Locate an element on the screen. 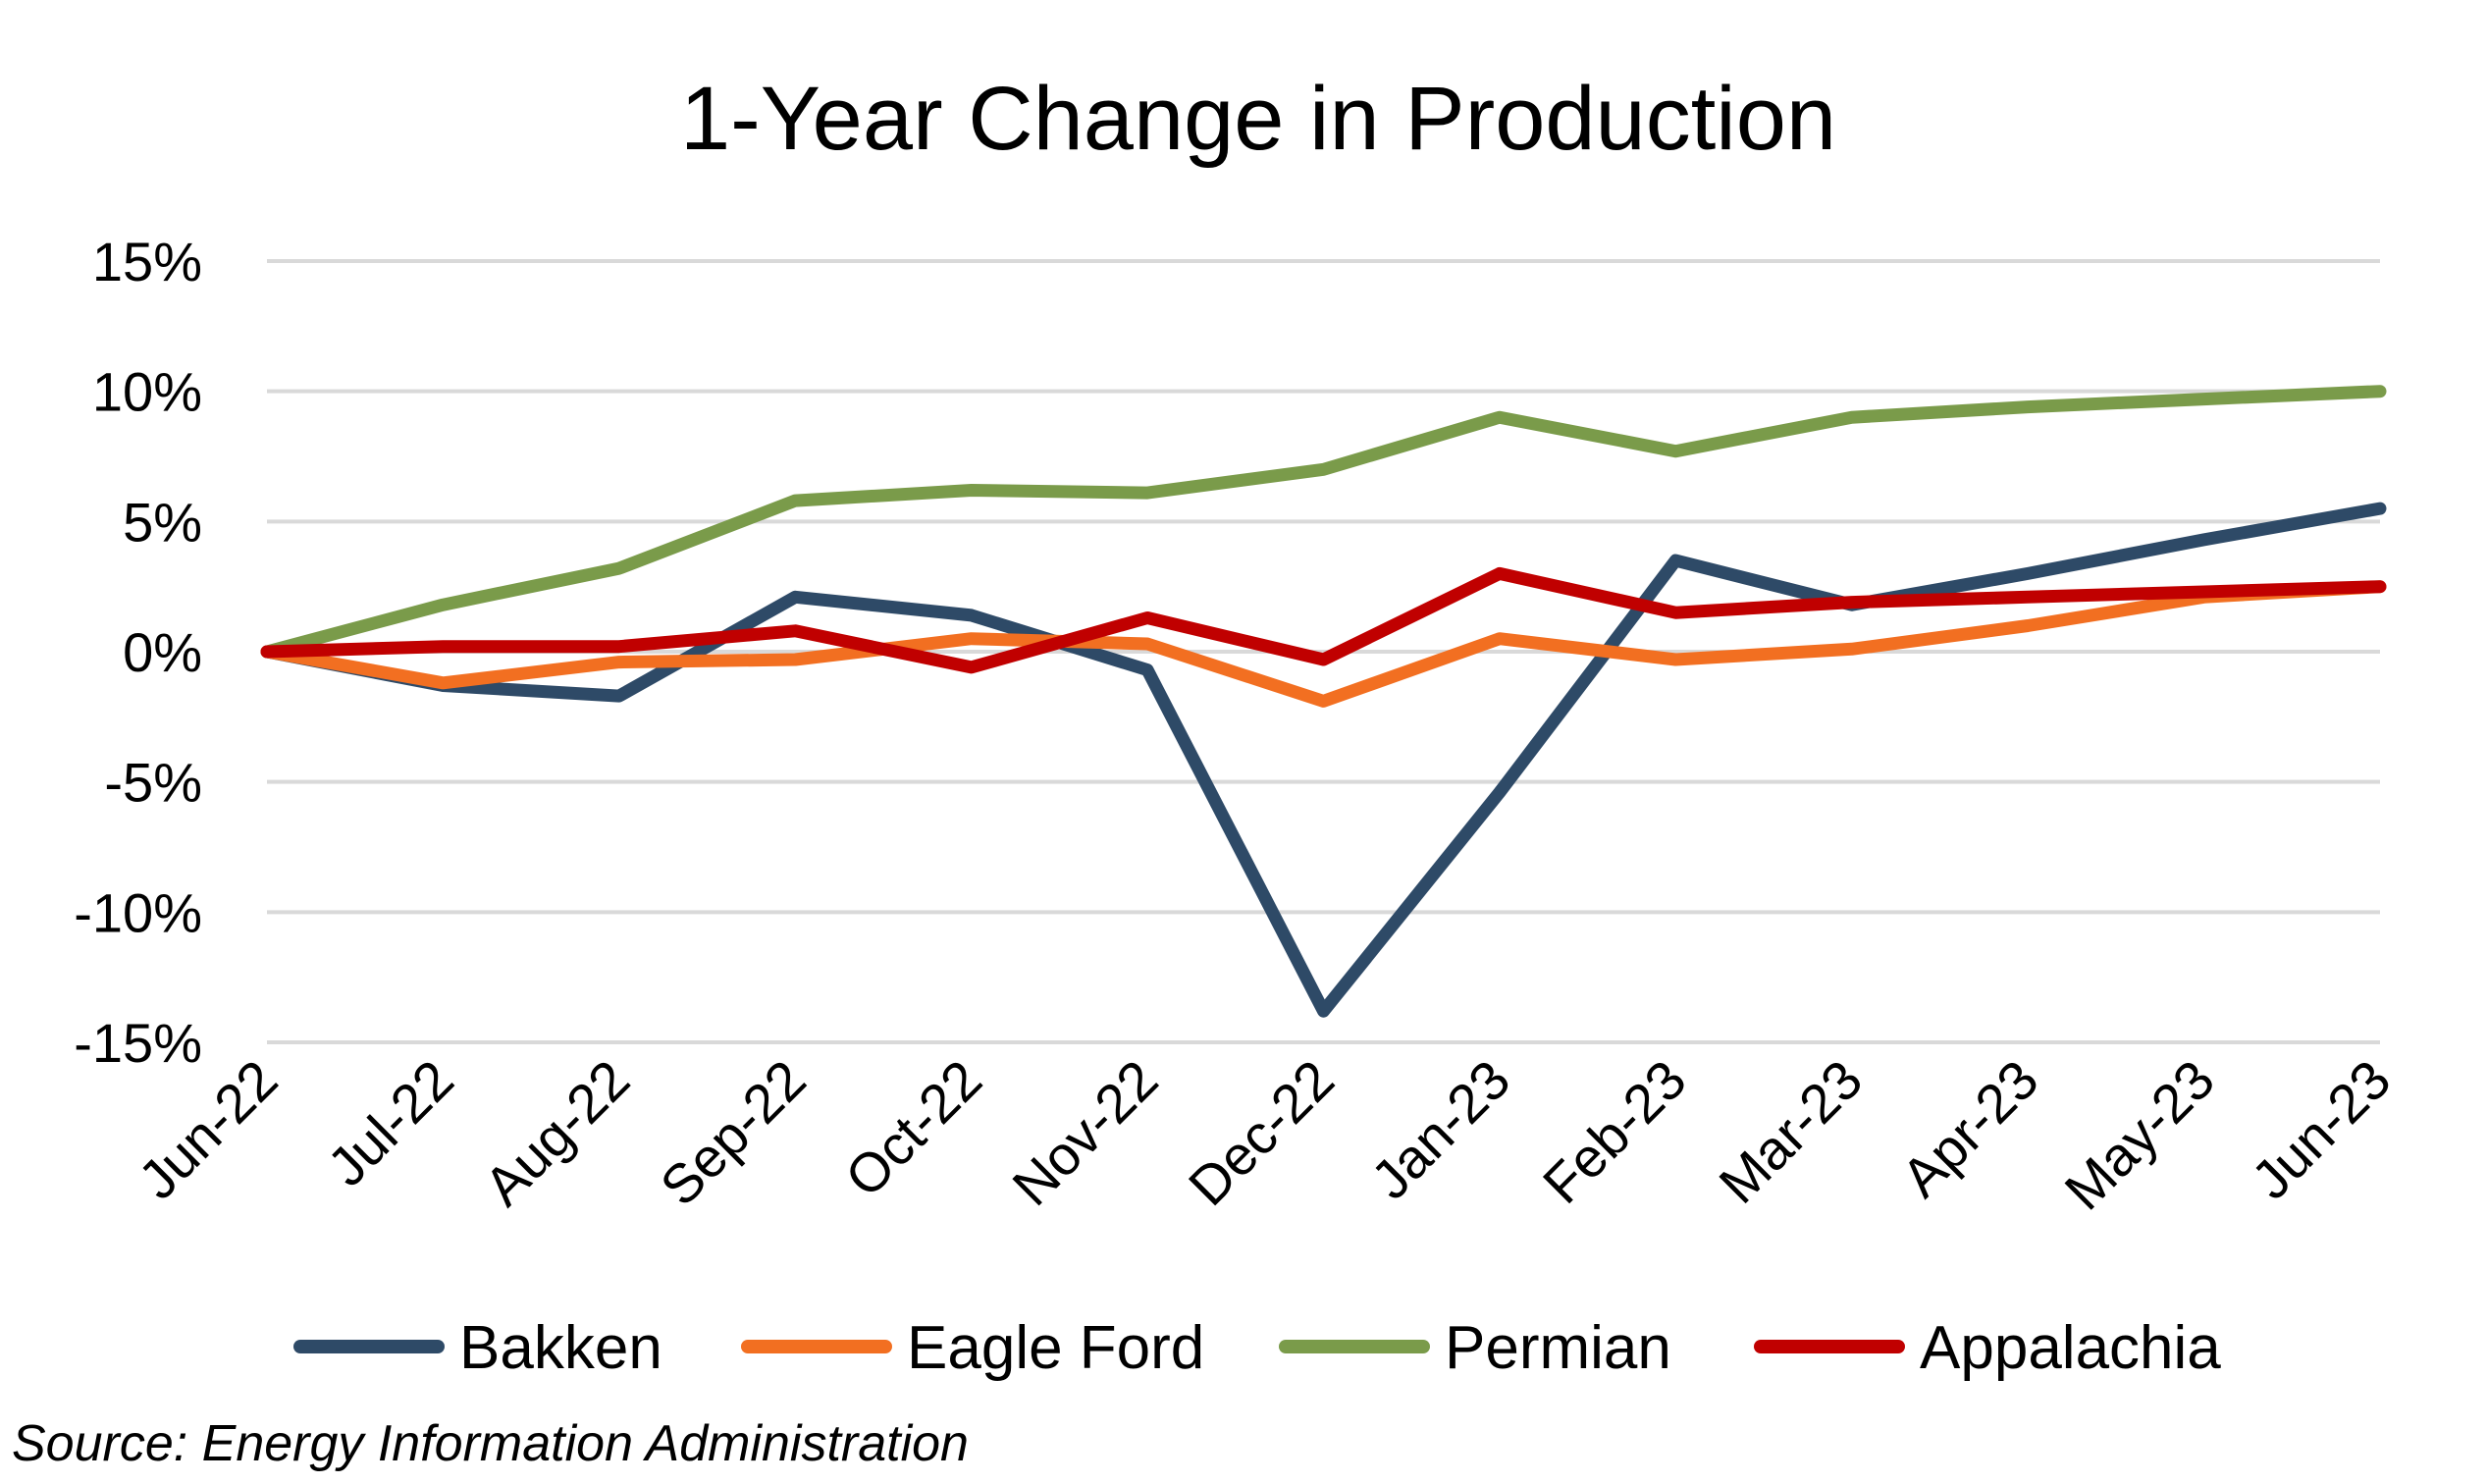 The image size is (2487, 1484). legend-label-permian: Permian is located at coordinates (1558, 1348).